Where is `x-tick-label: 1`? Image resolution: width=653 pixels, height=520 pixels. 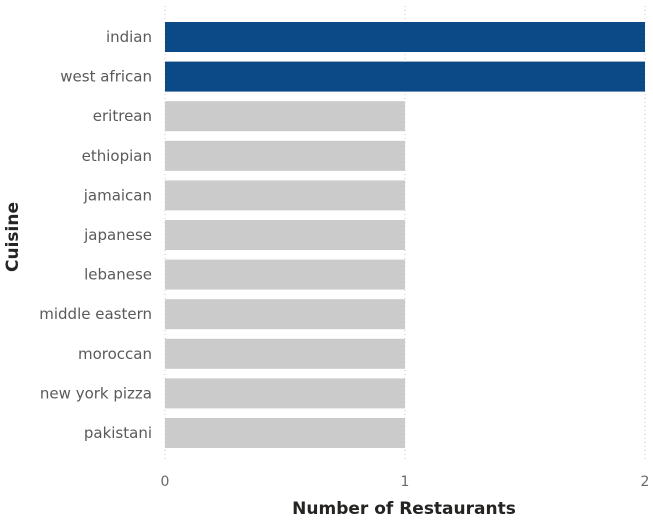 x-tick-label: 1 is located at coordinates (405, 482).